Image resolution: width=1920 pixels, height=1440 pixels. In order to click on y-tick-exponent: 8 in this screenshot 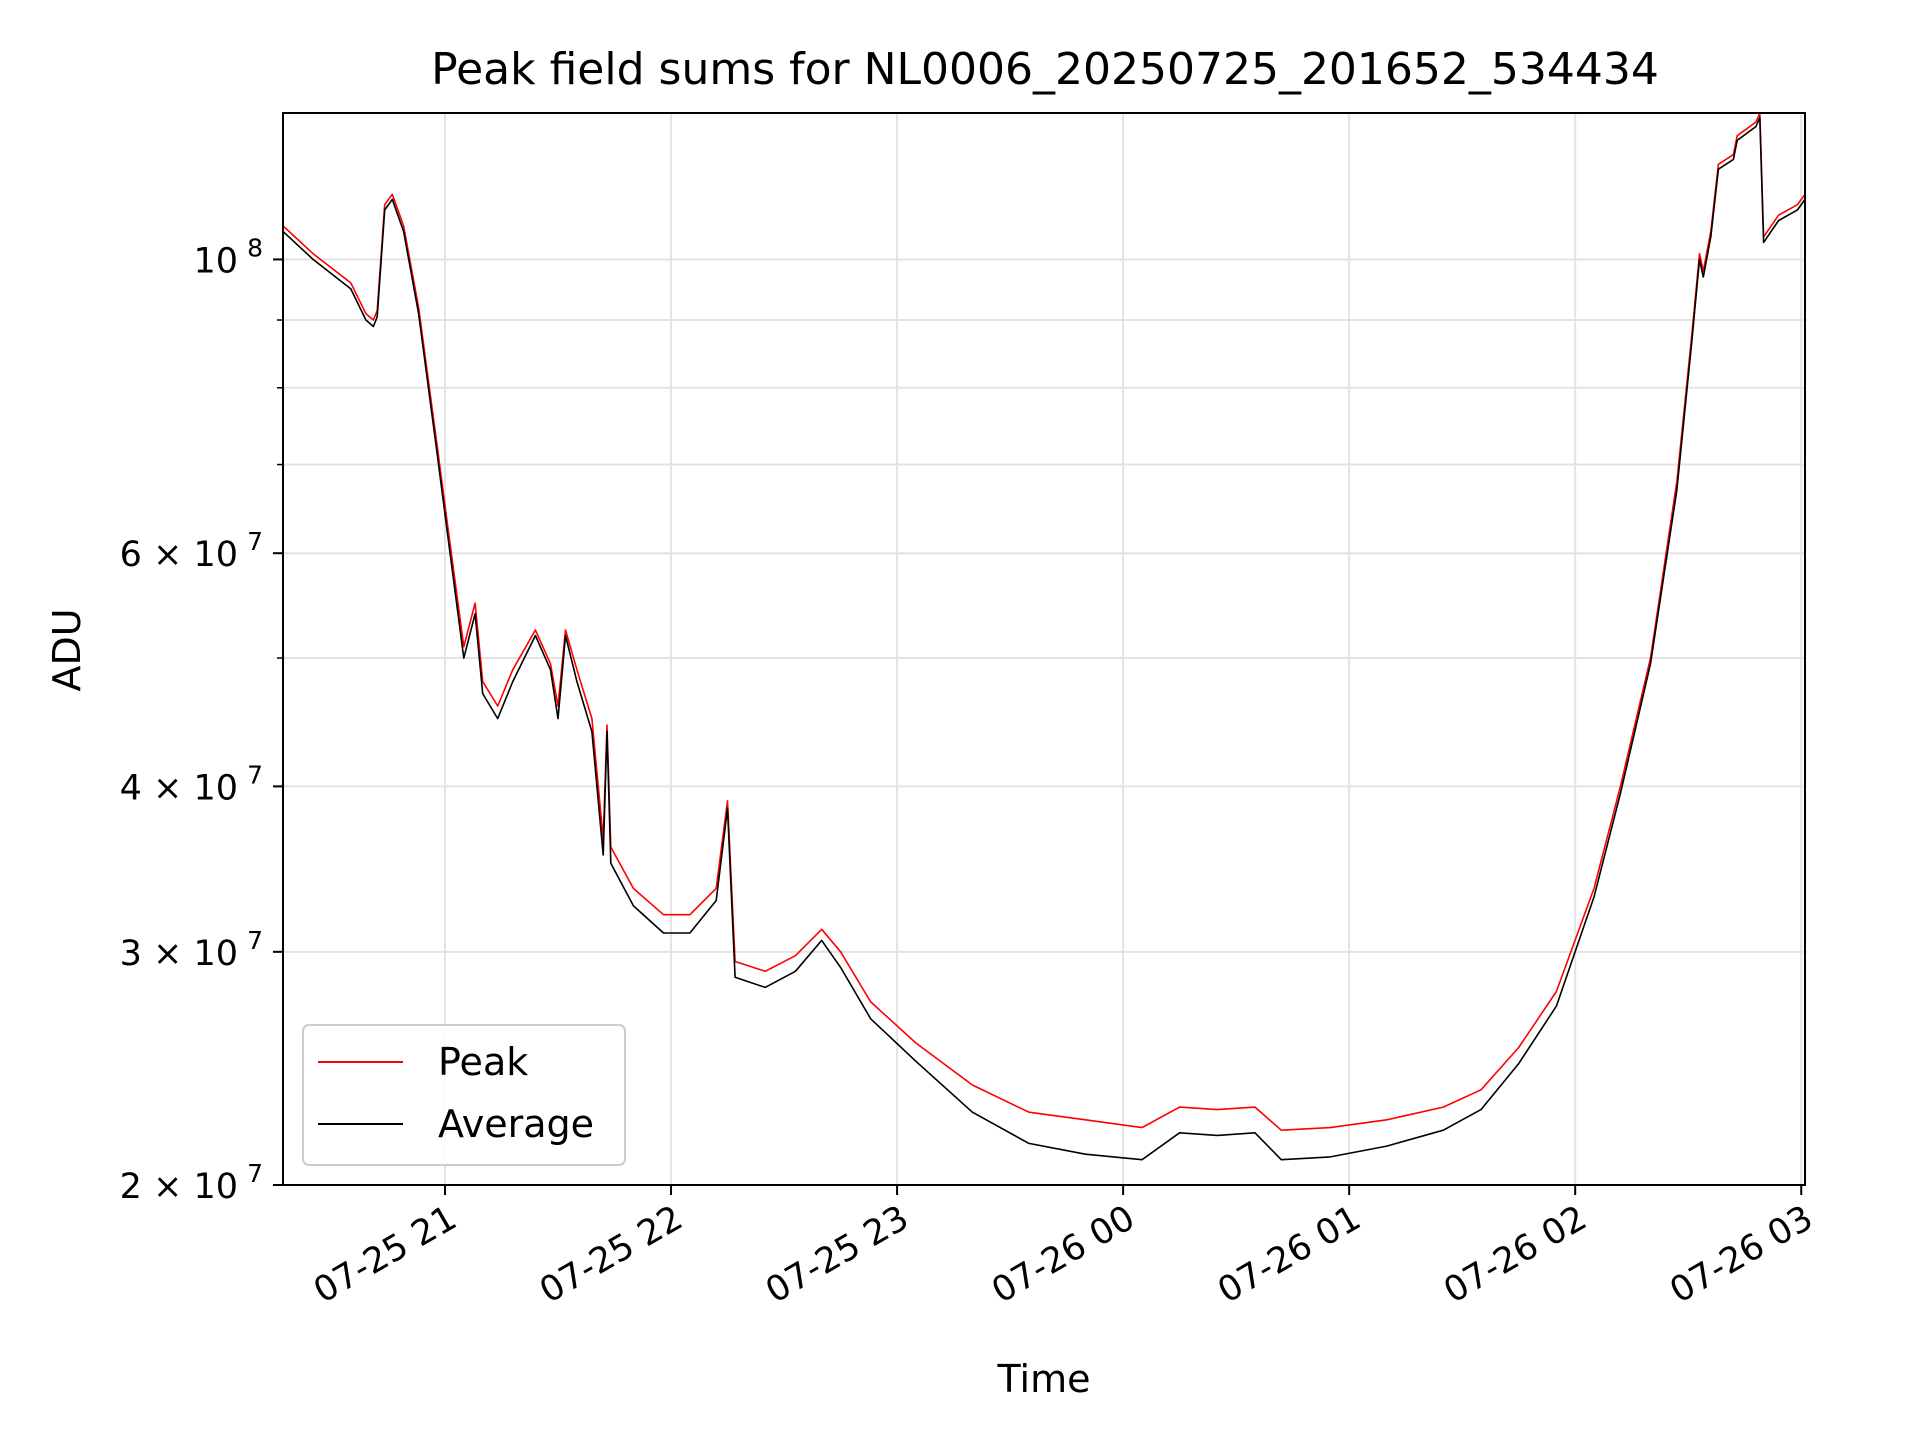, I will do `click(255, 247)`.